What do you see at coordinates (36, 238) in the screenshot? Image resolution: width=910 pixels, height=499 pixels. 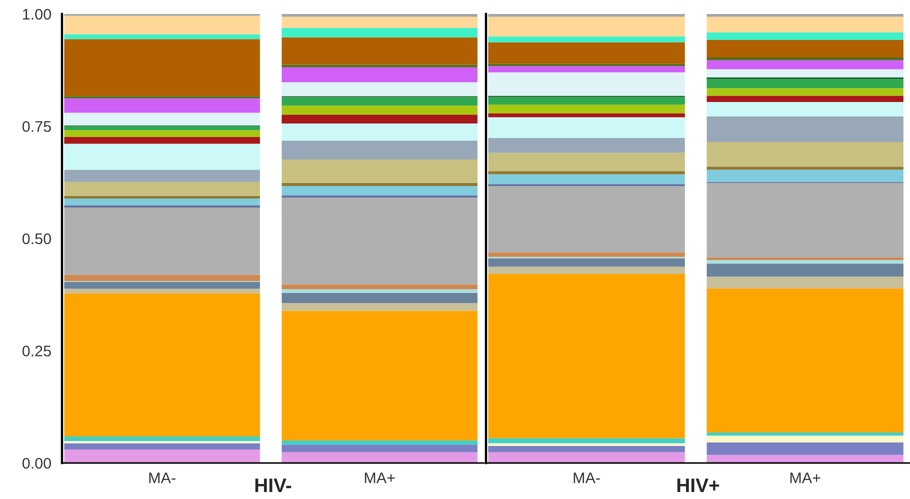 I see `y-tick-label: 0.50` at bounding box center [36, 238].